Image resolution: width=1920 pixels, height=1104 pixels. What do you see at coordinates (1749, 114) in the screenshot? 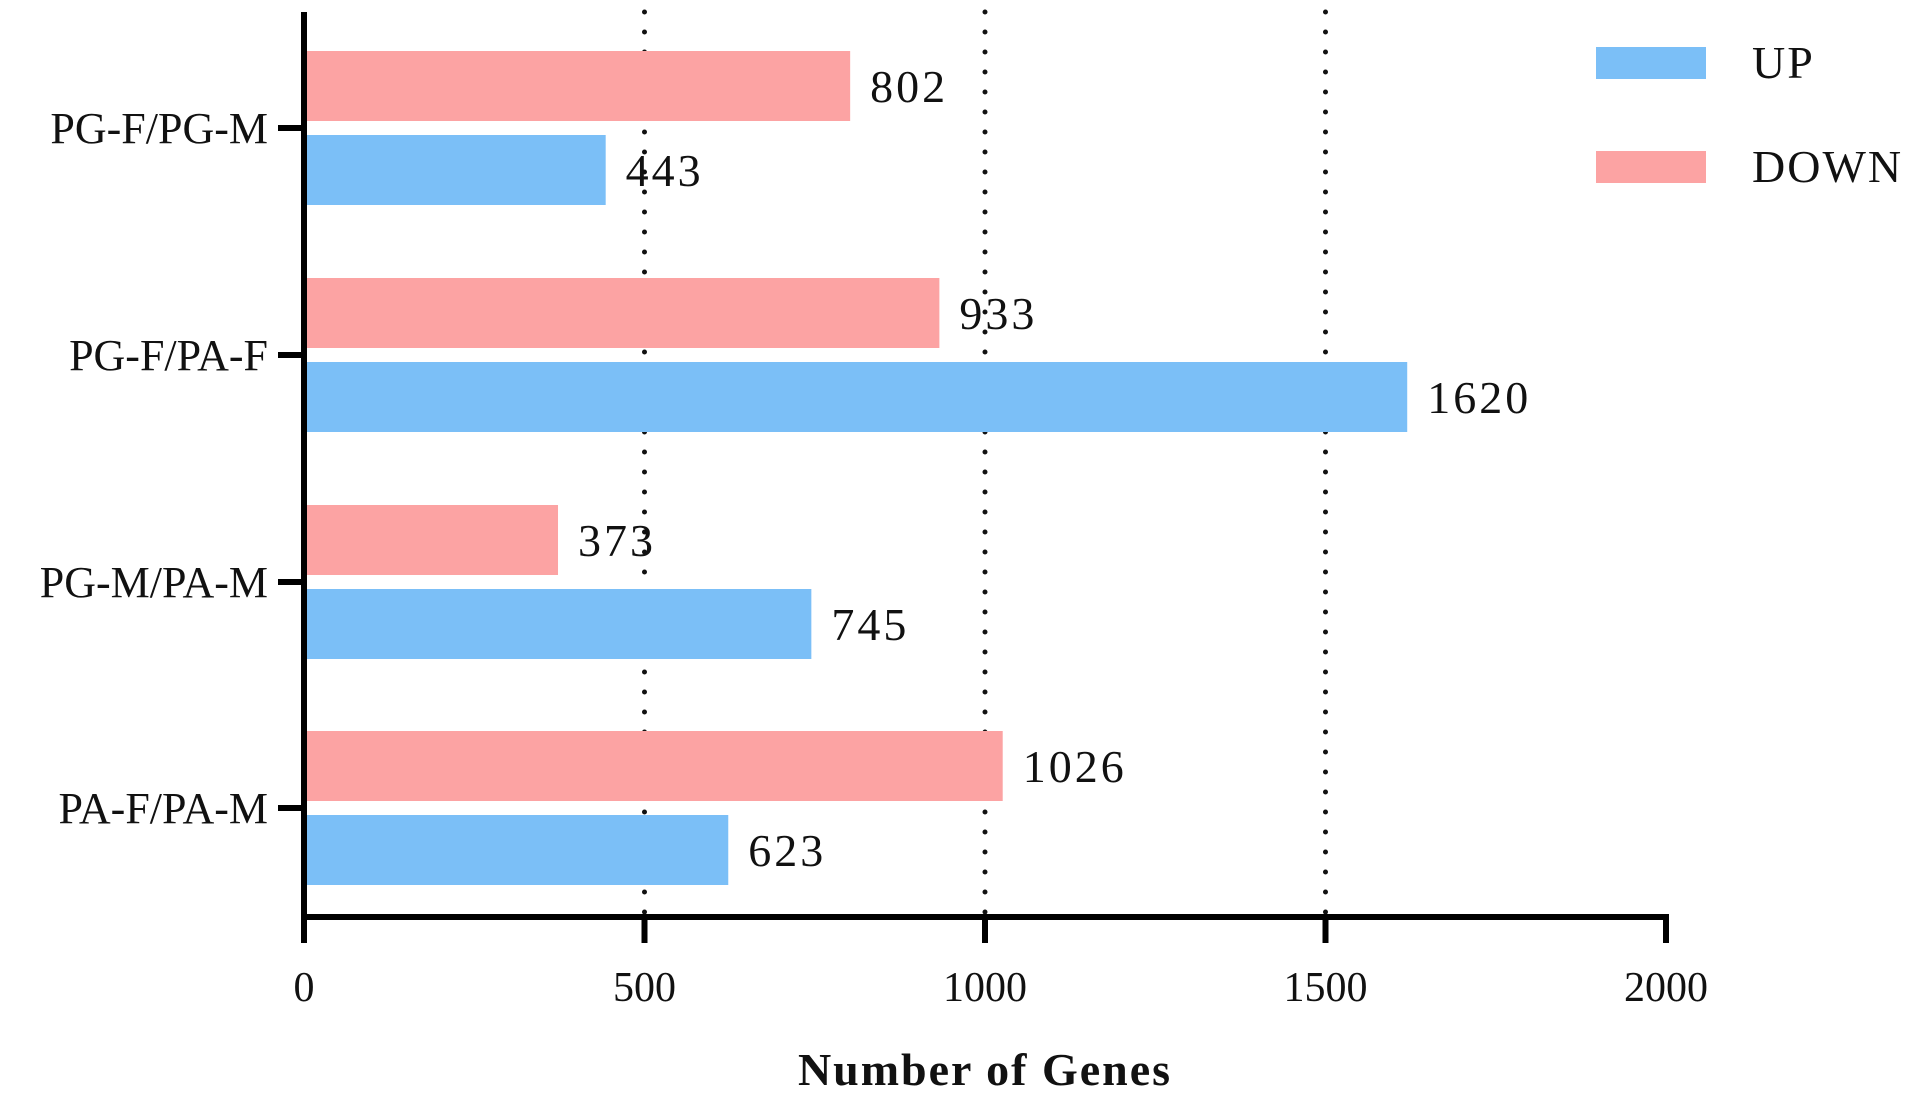
I see `legend: UP DOWN` at bounding box center [1749, 114].